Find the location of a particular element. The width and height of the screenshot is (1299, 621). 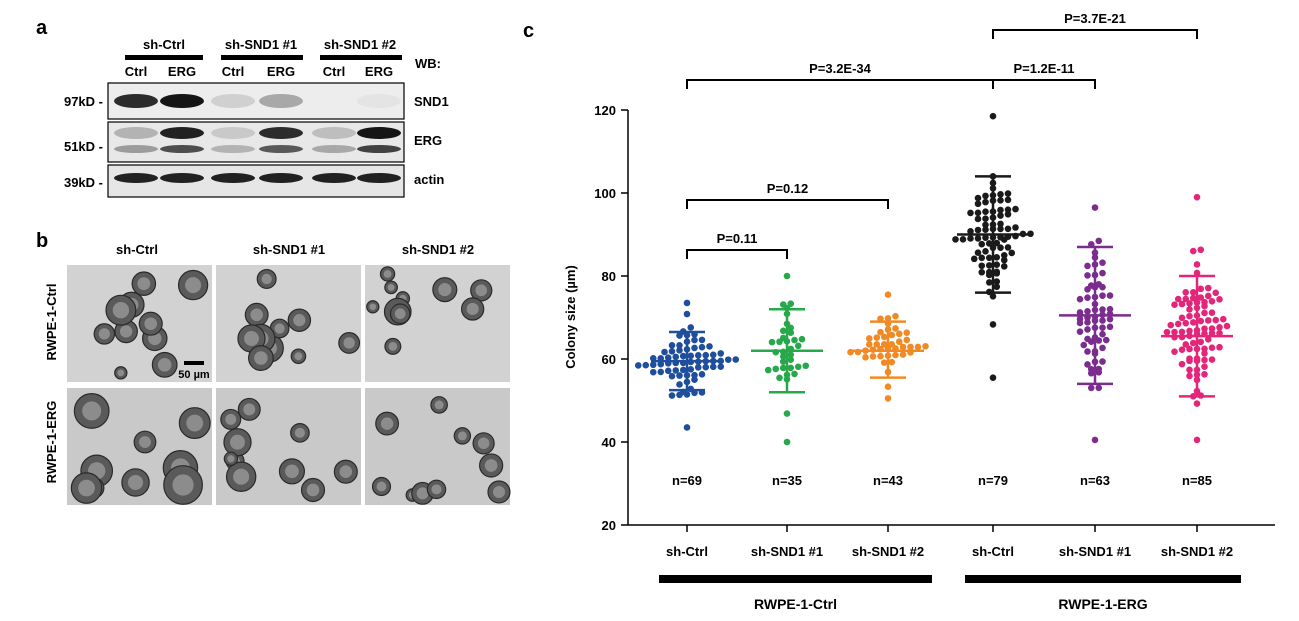

wb-group-bar is located at coordinates (361, 57).